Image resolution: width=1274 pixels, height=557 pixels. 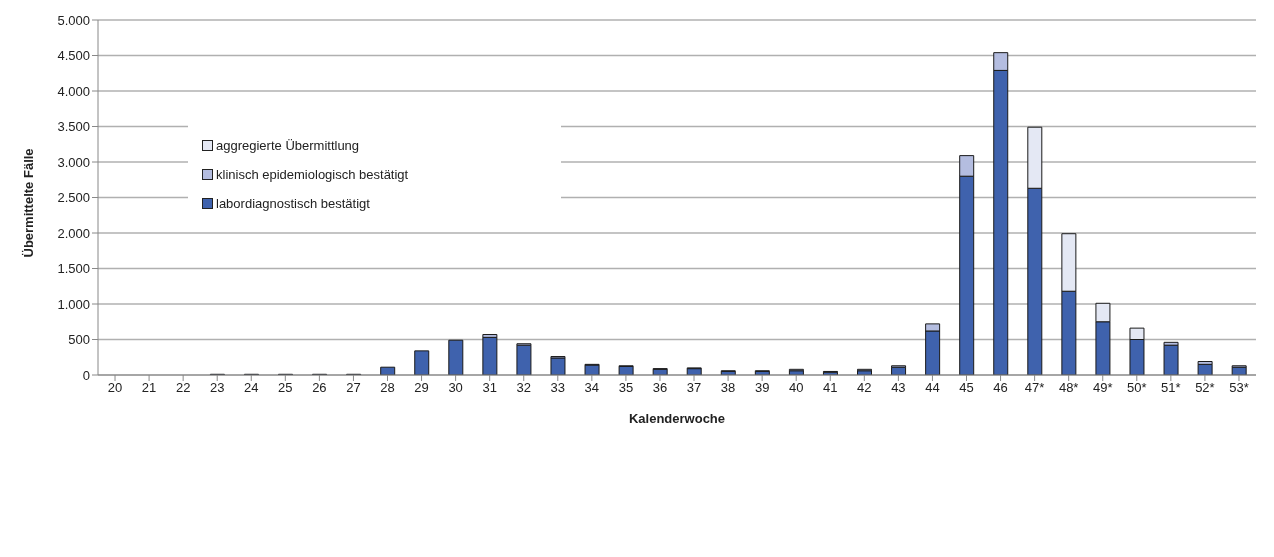 I want to click on y-tick-label: 4.500, so click(x=73, y=56).